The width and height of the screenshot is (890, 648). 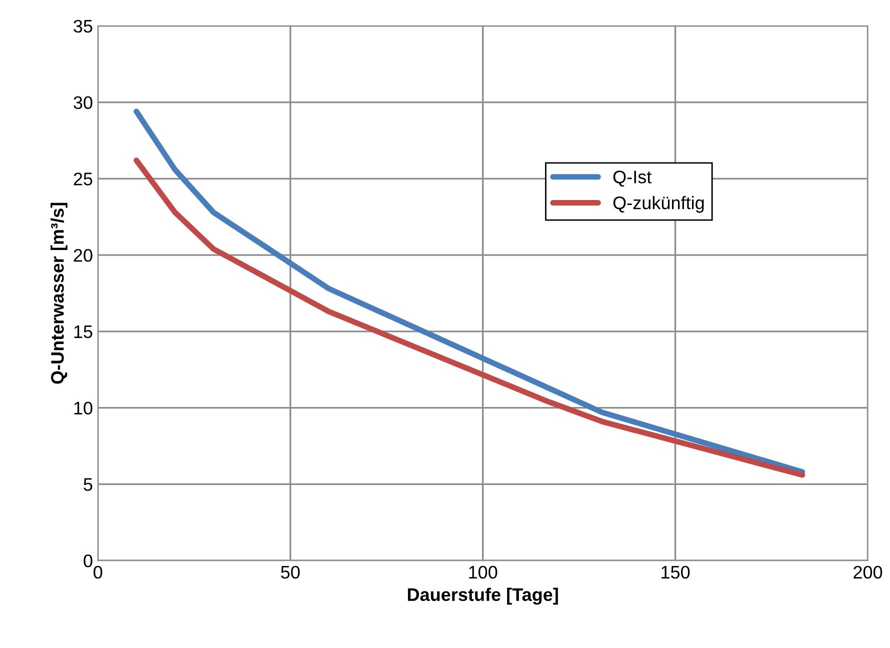 I want to click on y-tick-label: 30, so click(x=83, y=103).